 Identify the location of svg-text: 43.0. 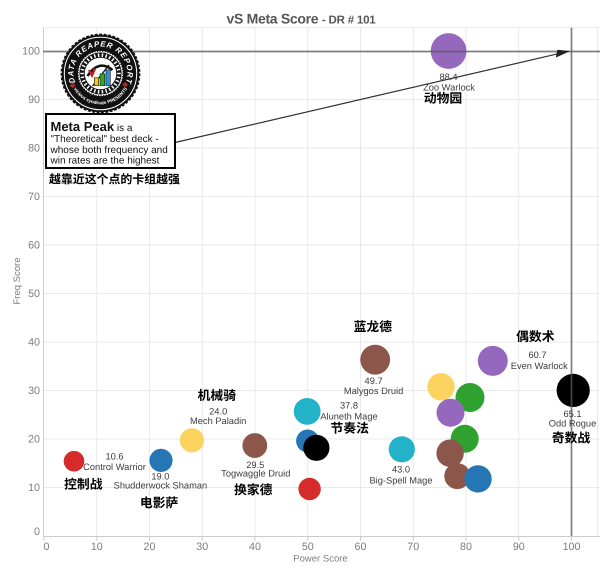
(401, 469).